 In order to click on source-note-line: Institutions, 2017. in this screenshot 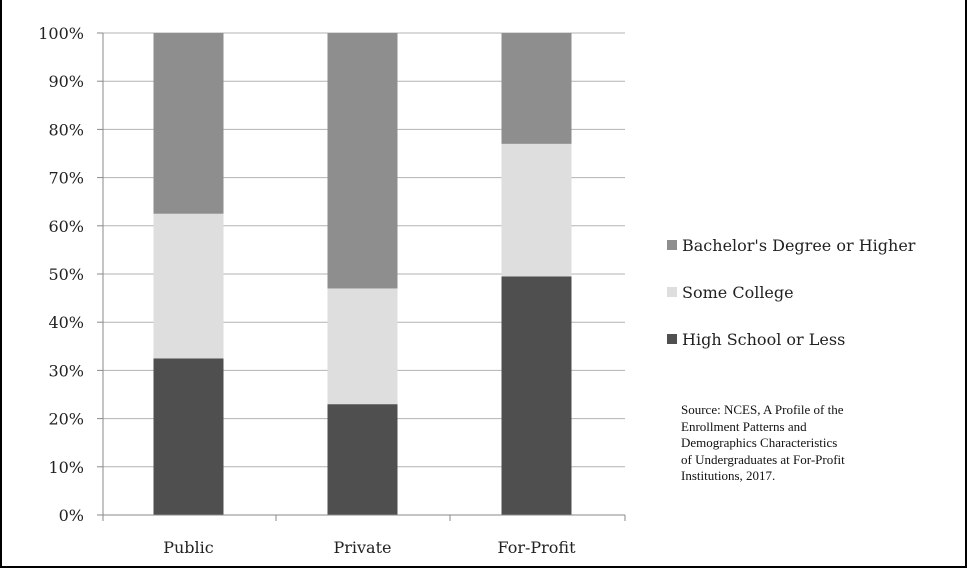, I will do `click(728, 475)`.